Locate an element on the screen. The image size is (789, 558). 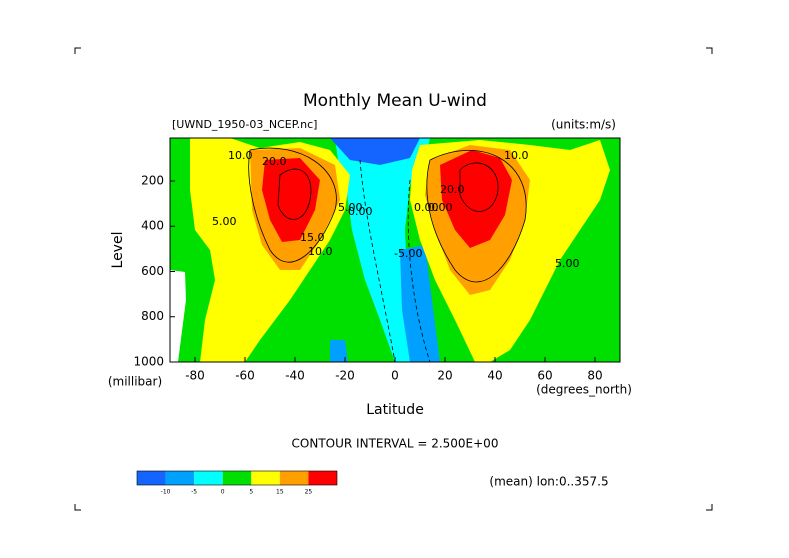
x-axis-label: Latitude is located at coordinates (395, 410).